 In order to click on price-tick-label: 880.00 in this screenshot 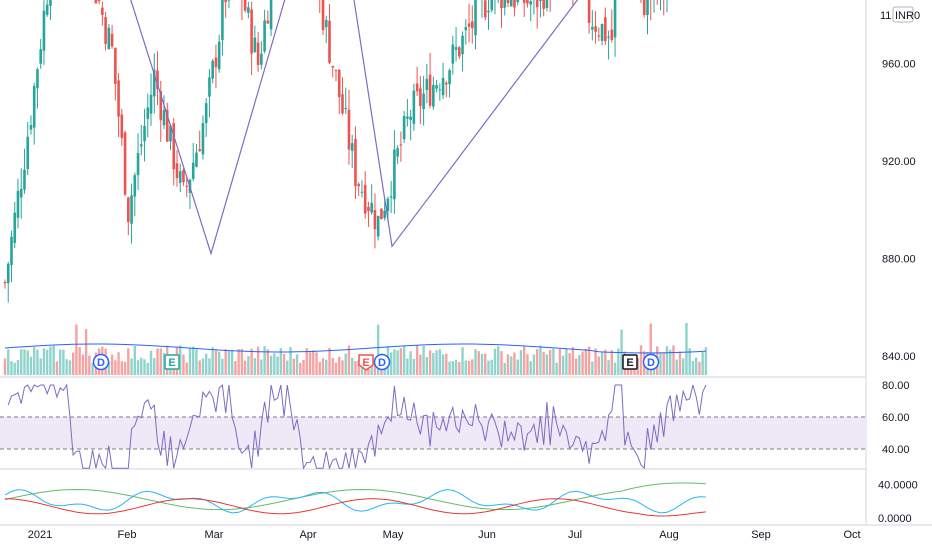, I will do `click(899, 260)`.